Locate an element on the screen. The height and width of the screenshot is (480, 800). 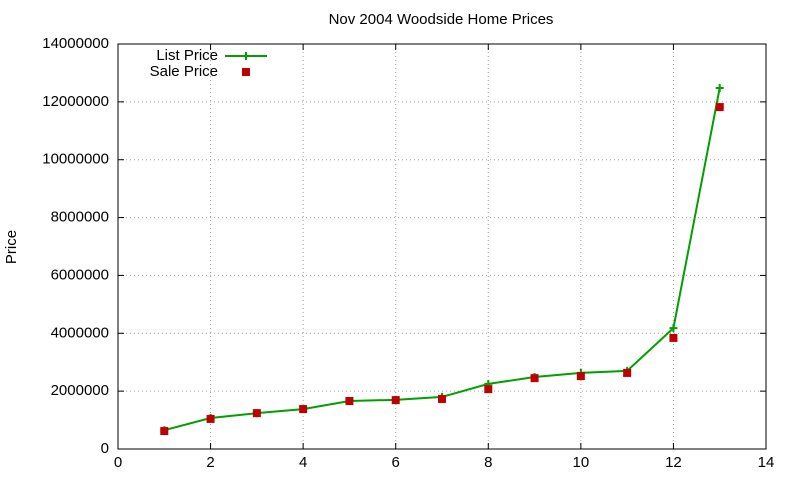
y-tick-label: 6000000 is located at coordinates (80, 274).